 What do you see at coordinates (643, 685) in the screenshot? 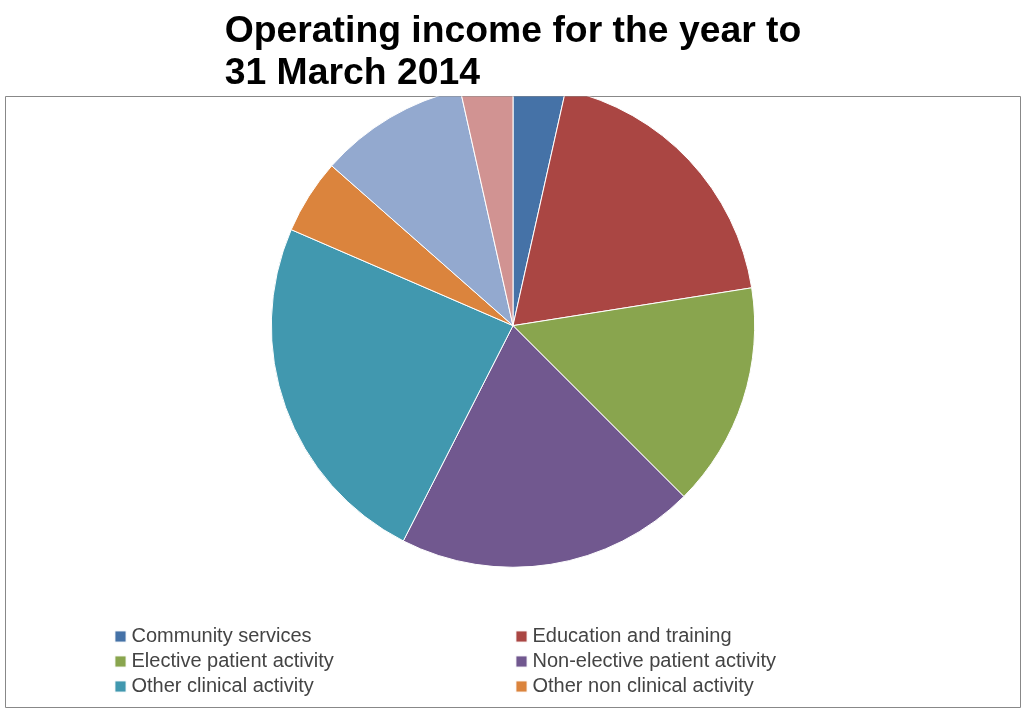
I see `legend-label: Other non clinical activity` at bounding box center [643, 685].